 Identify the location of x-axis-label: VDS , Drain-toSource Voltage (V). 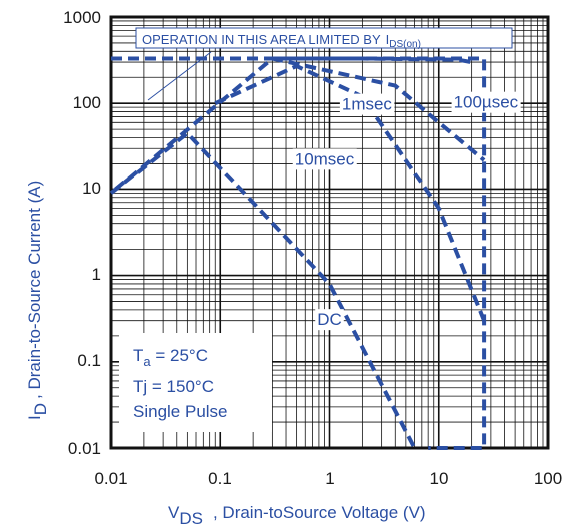
(297, 515).